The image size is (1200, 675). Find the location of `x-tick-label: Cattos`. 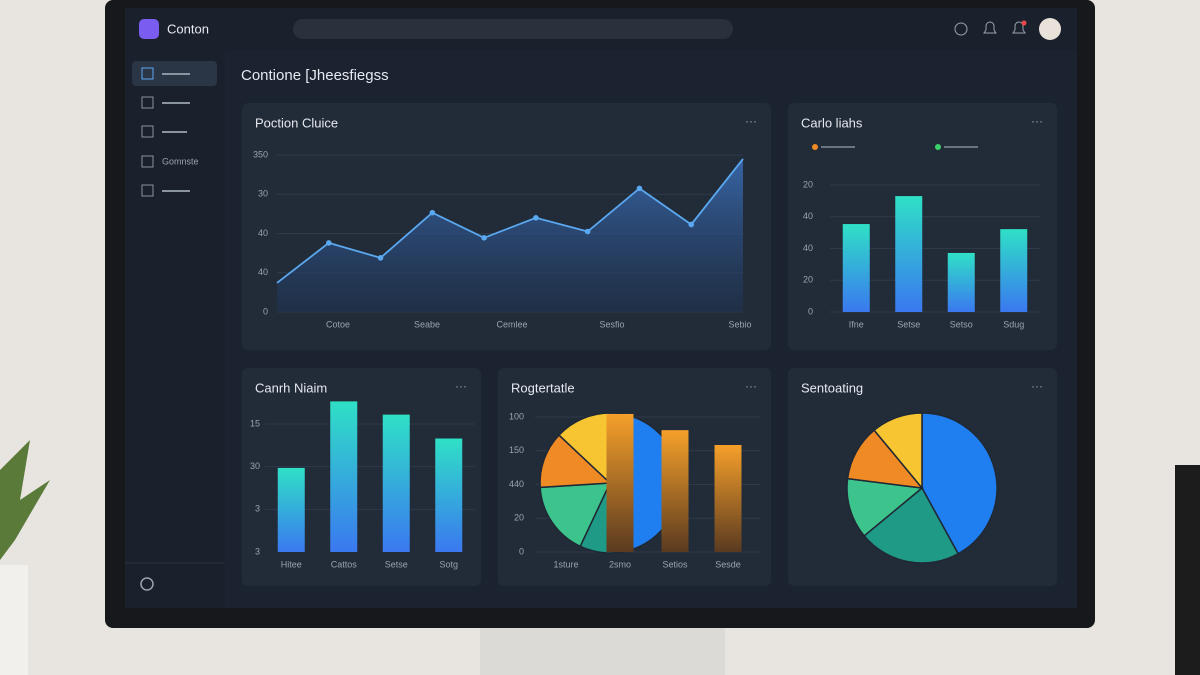

x-tick-label: Cattos is located at coordinates (344, 564).